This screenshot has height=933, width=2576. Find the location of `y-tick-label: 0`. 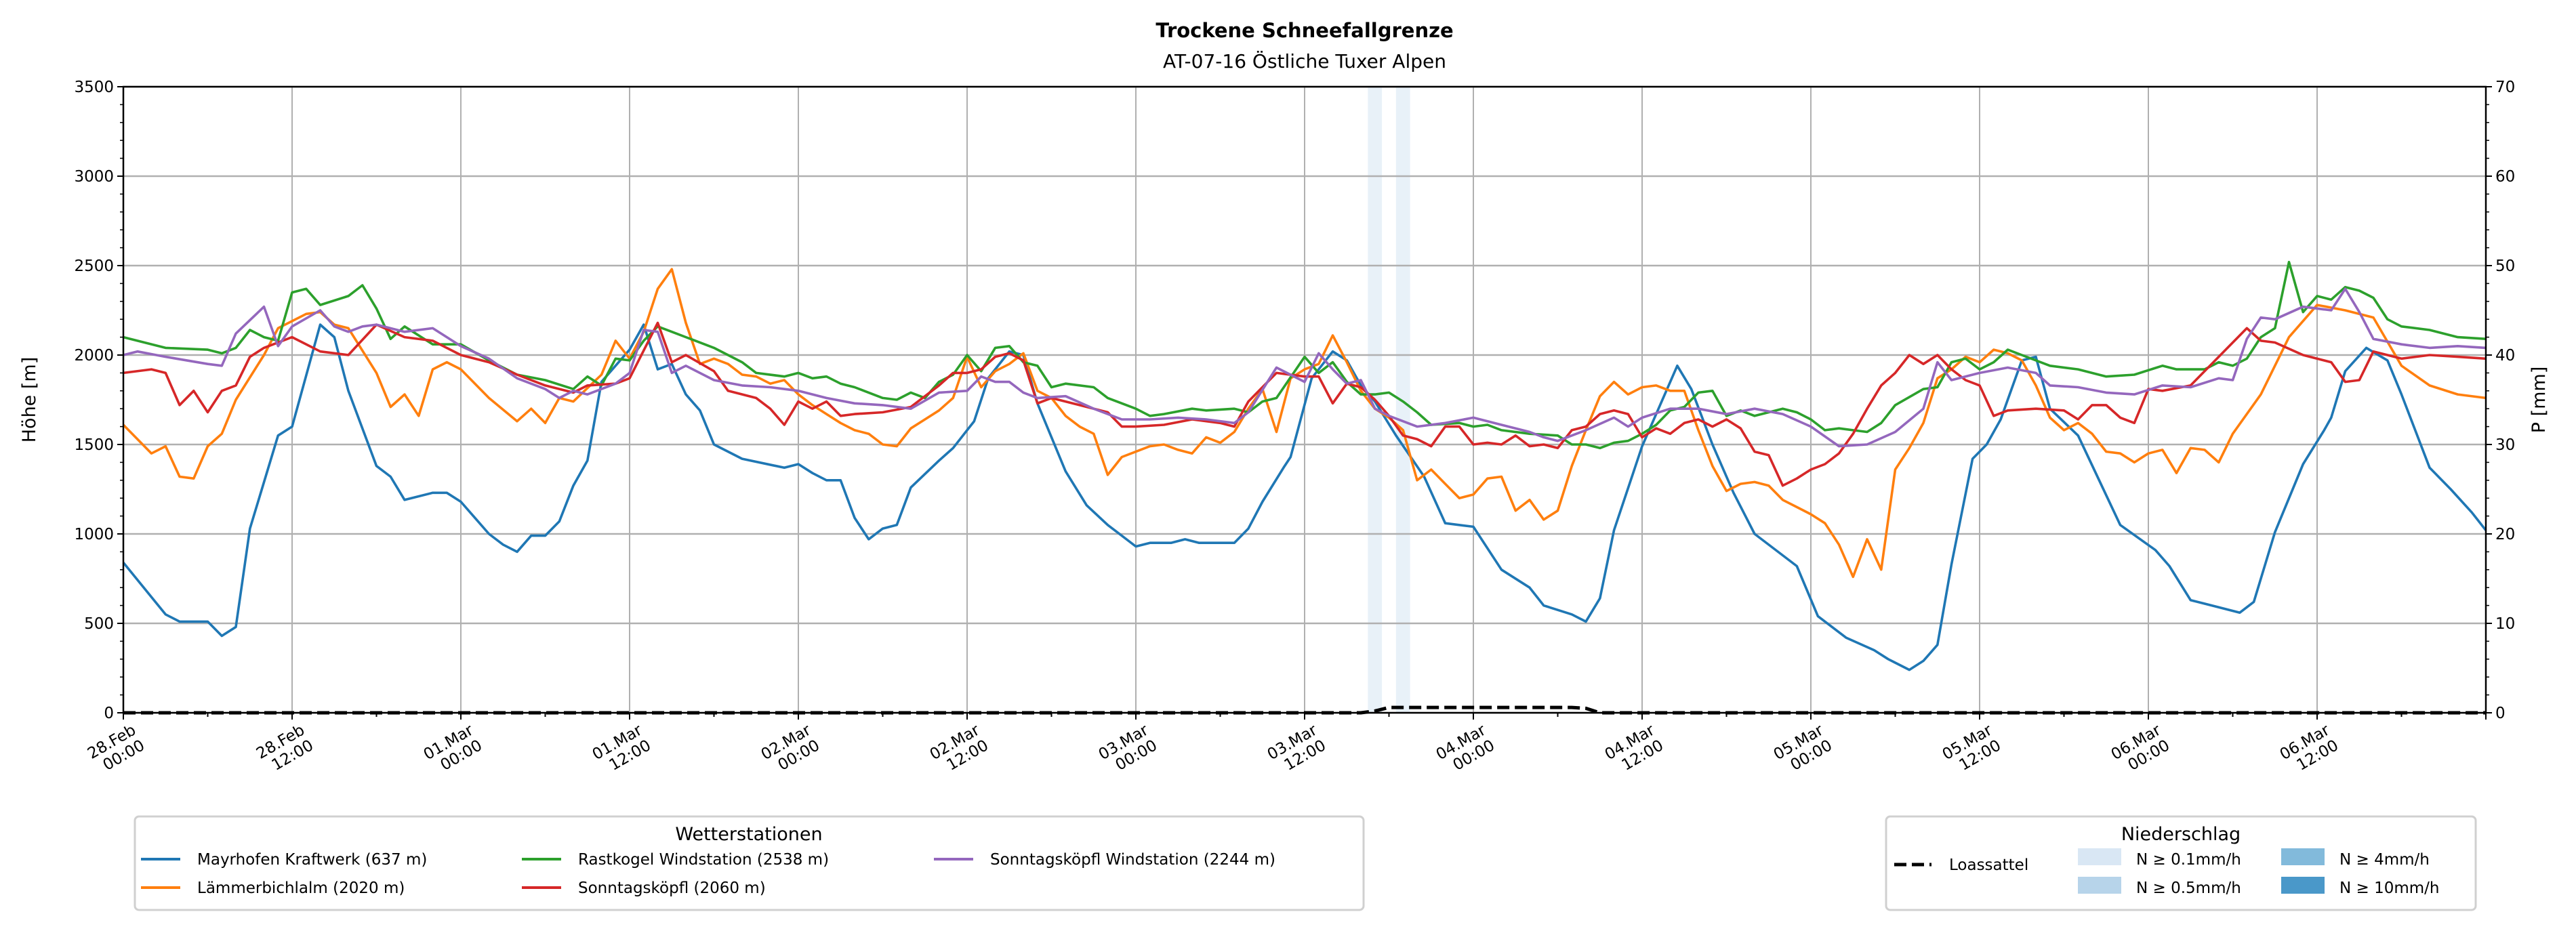

y-tick-label: 0 is located at coordinates (109, 713).